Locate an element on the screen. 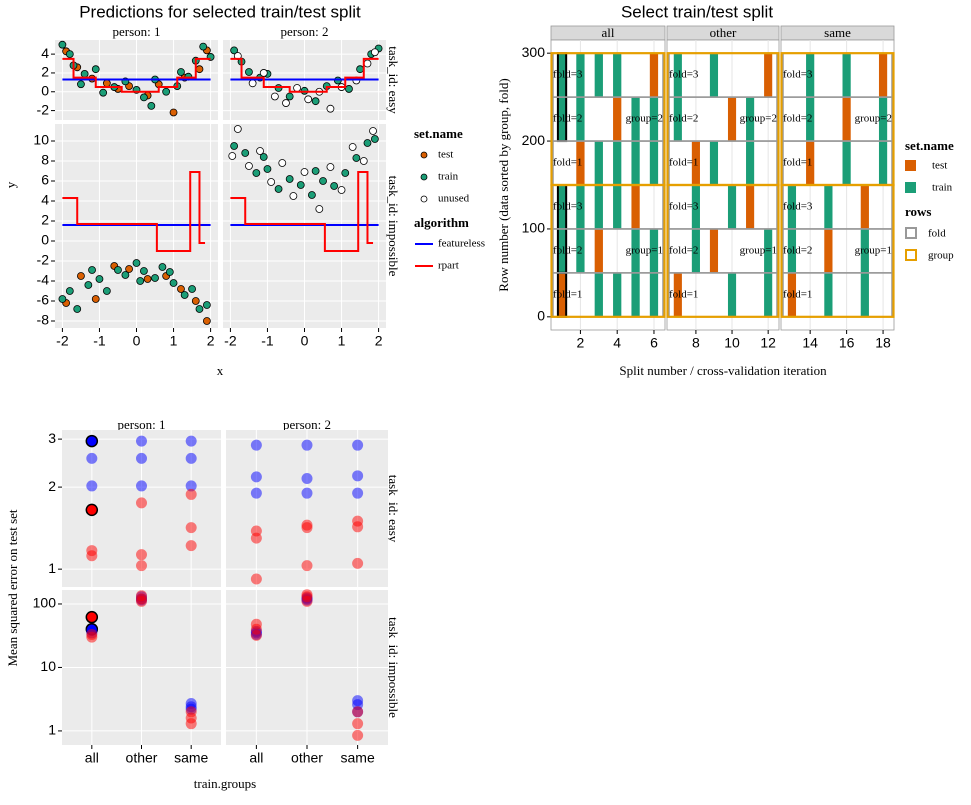  x-tick-label: same is located at coordinates (358, 758).